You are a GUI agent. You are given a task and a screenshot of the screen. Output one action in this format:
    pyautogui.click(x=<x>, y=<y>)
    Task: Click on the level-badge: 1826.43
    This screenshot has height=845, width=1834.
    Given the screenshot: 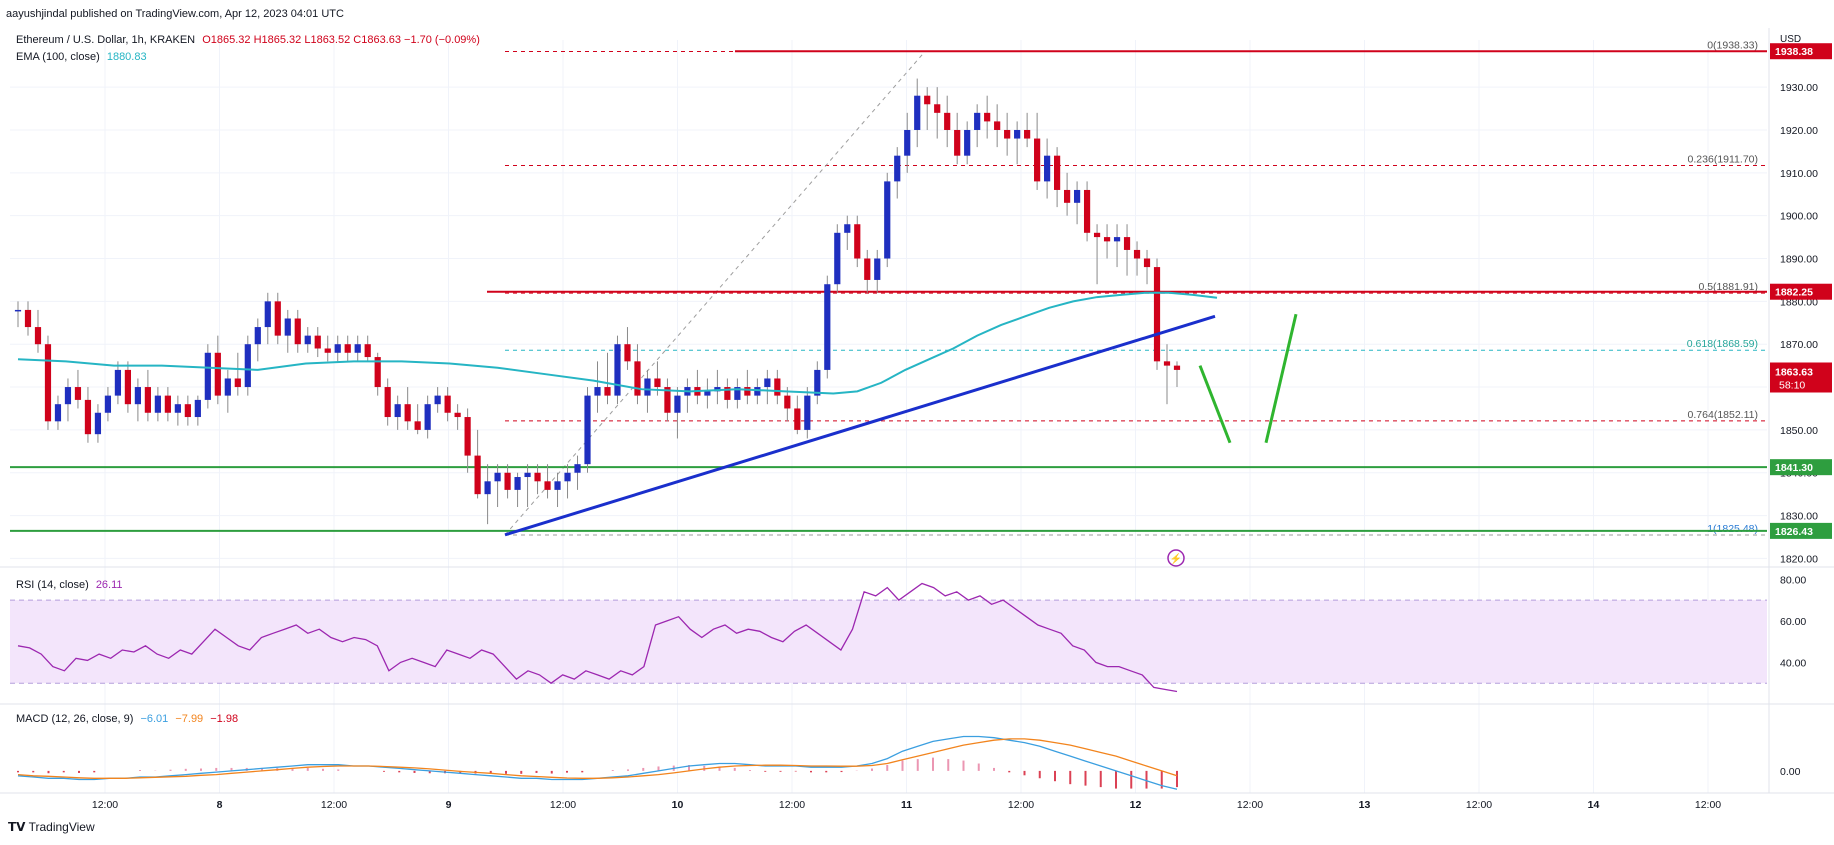 What is the action you would take?
    pyautogui.click(x=1794, y=532)
    